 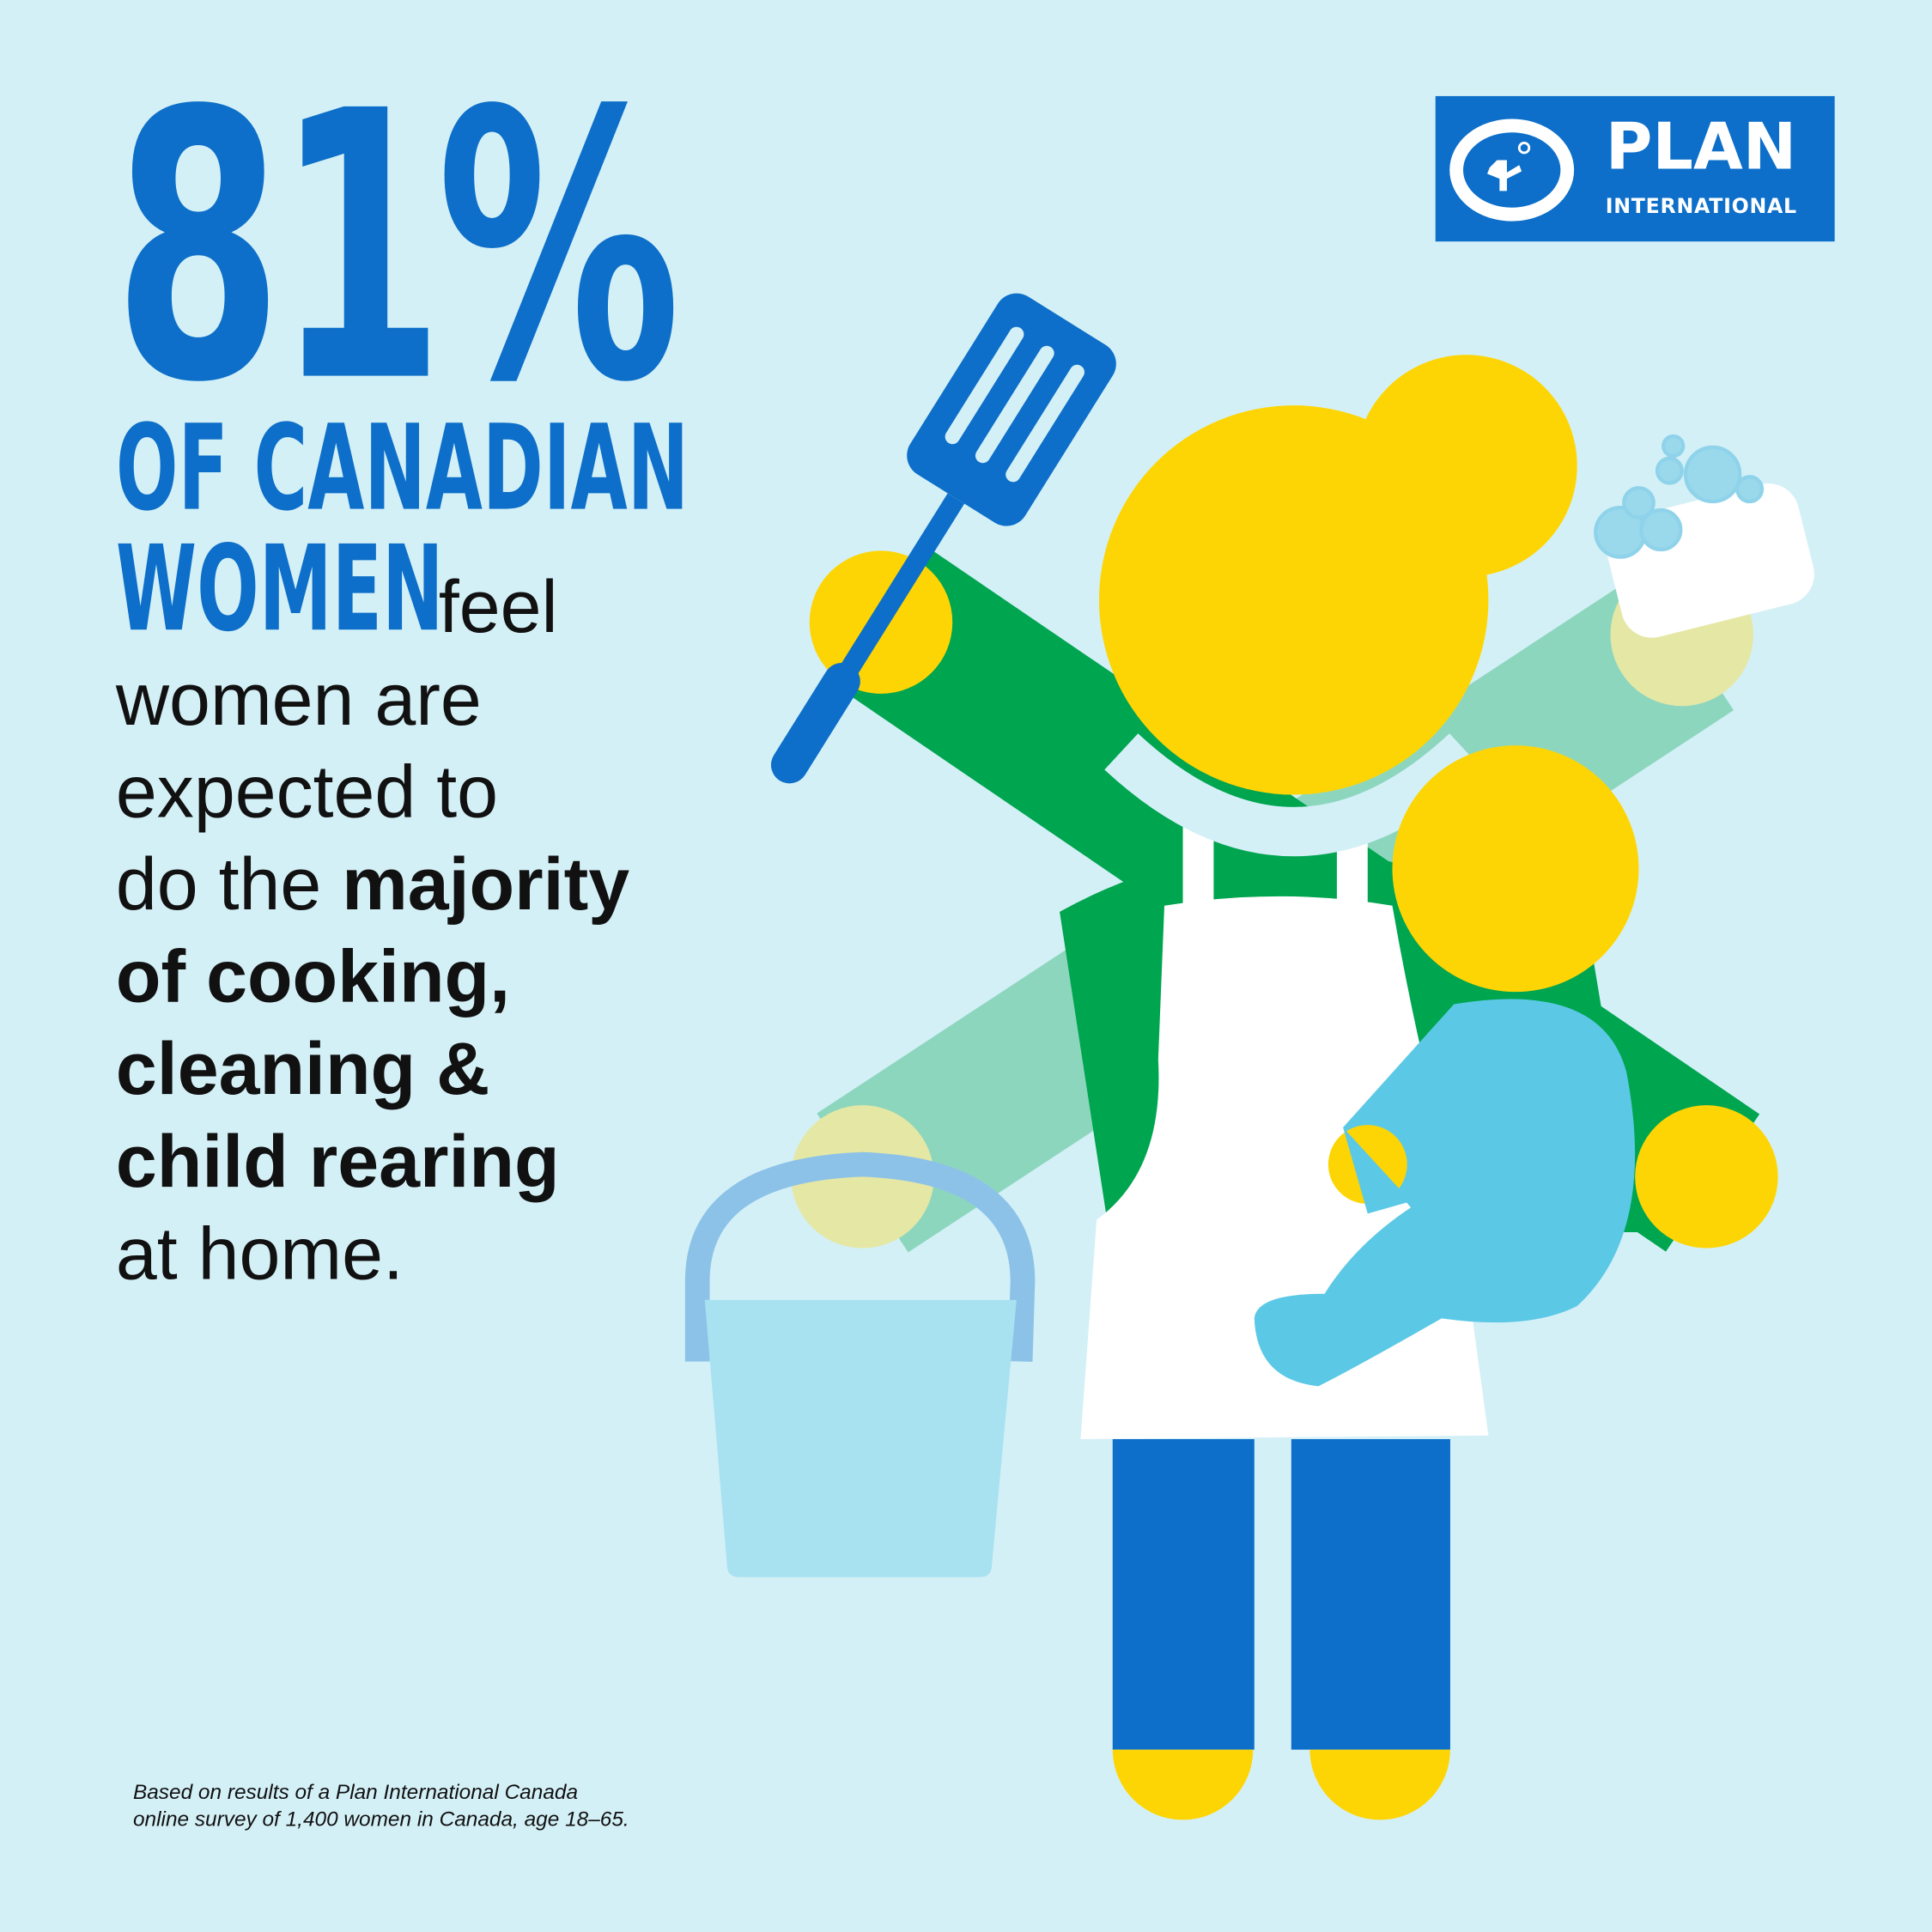 What do you see at coordinates (307, 792) in the screenshot?
I see `text-line4: expected to` at bounding box center [307, 792].